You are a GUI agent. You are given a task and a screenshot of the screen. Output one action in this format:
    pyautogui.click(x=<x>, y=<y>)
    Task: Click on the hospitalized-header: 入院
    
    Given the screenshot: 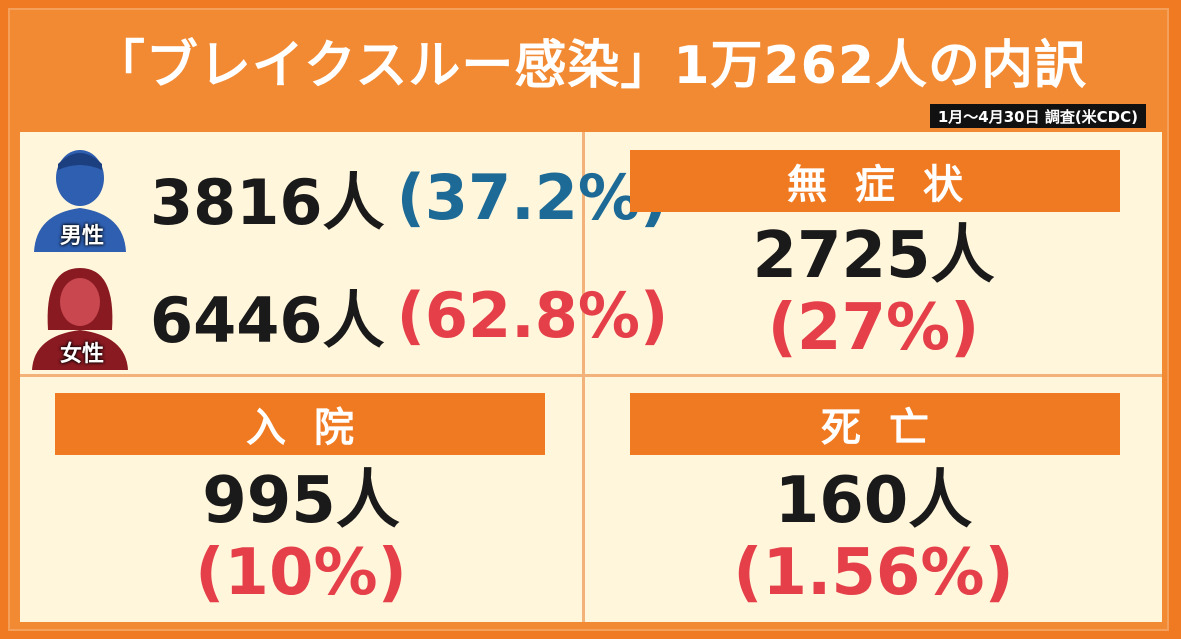 What is the action you would take?
    pyautogui.click(x=300, y=424)
    